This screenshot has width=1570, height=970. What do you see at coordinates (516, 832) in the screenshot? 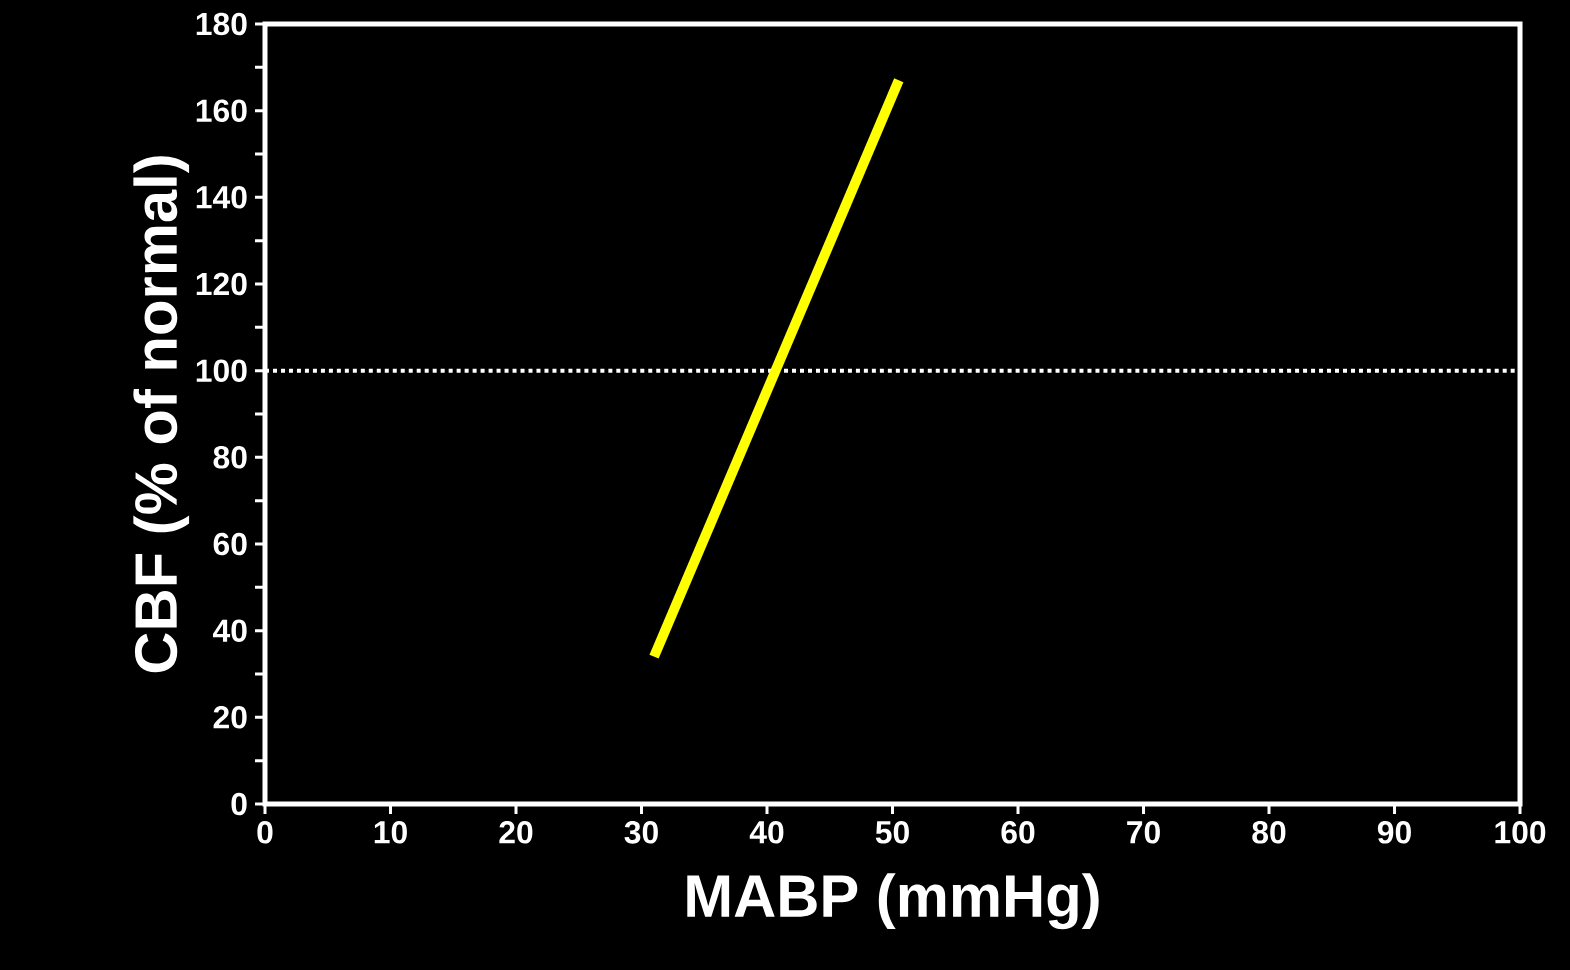
I see `x-tick-label: 20` at bounding box center [516, 832].